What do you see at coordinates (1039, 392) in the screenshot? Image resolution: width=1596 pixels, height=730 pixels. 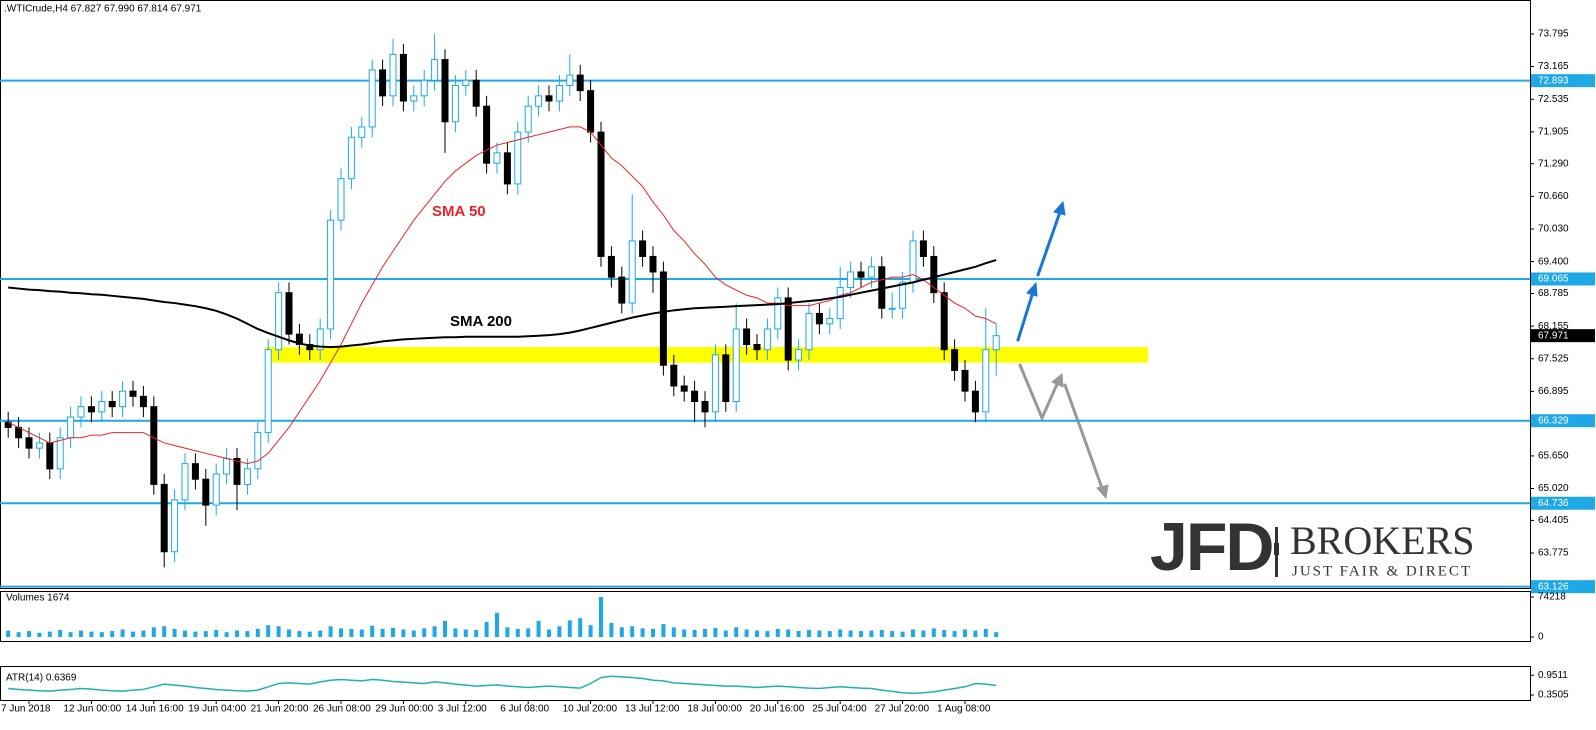 I see `gray-arrow` at bounding box center [1039, 392].